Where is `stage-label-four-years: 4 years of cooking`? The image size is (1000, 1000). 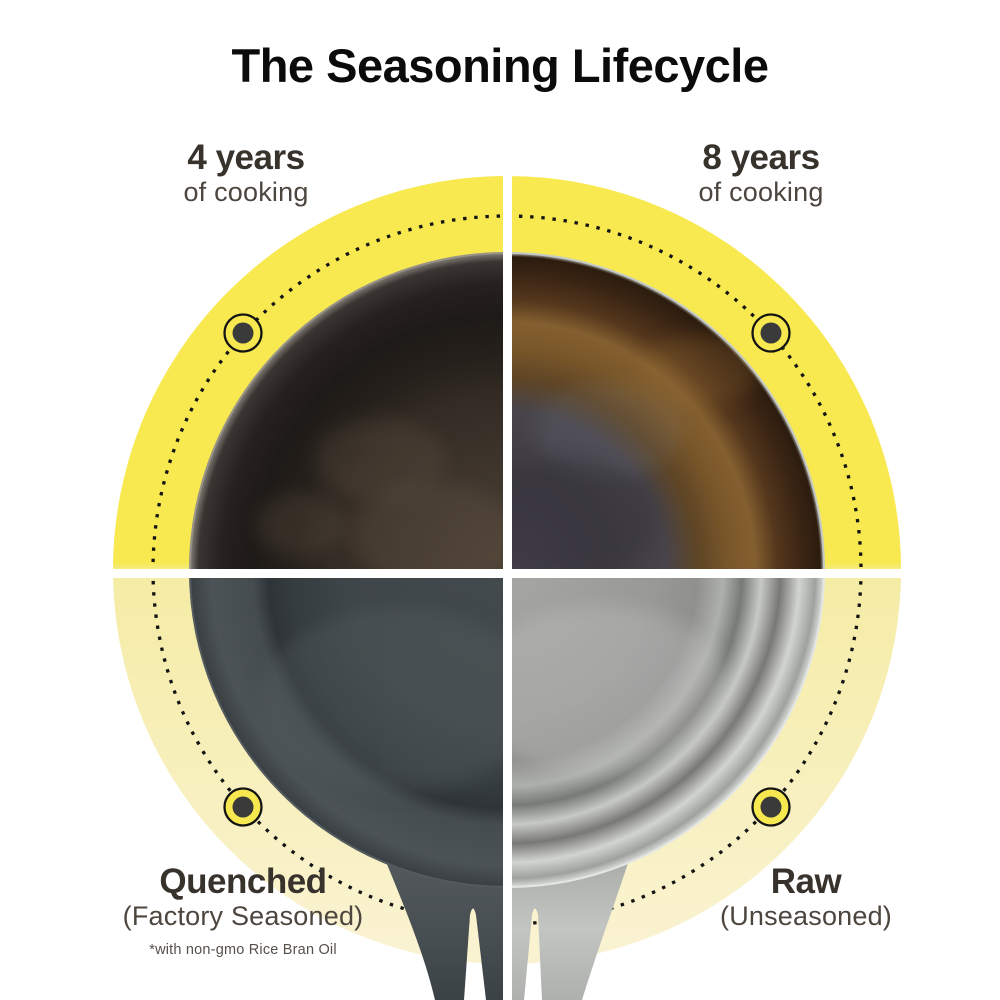 stage-label-four-years: 4 years of cooking is located at coordinates (245, 174).